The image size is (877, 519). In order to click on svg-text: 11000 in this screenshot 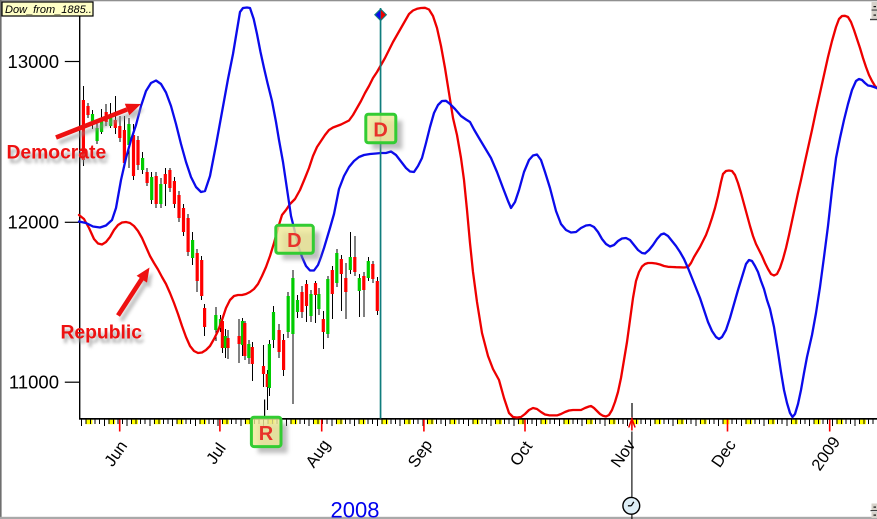, I will do `click(34, 382)`.